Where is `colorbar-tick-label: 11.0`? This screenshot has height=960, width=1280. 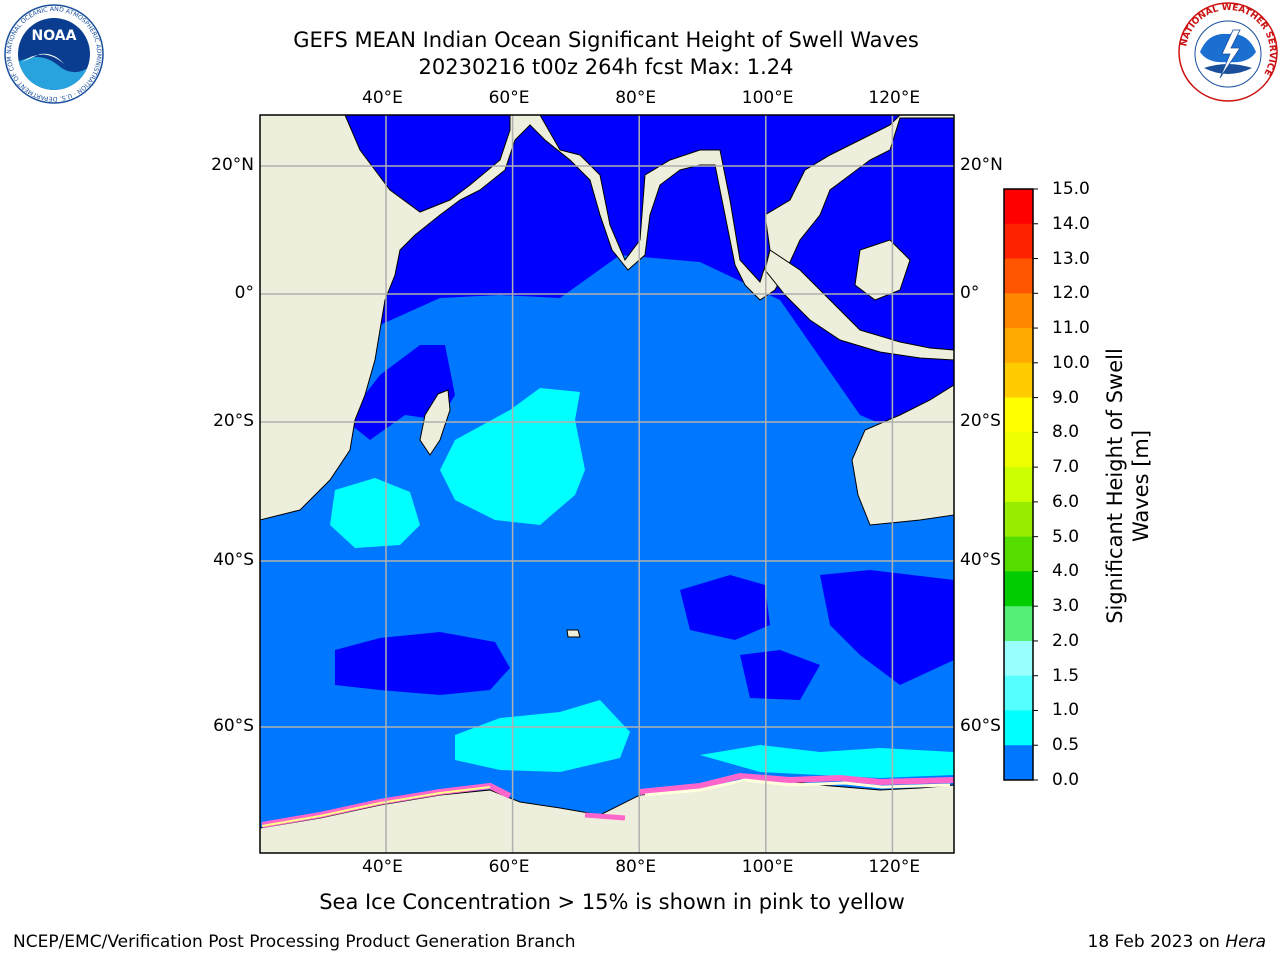 colorbar-tick-label: 11.0 is located at coordinates (1071, 328).